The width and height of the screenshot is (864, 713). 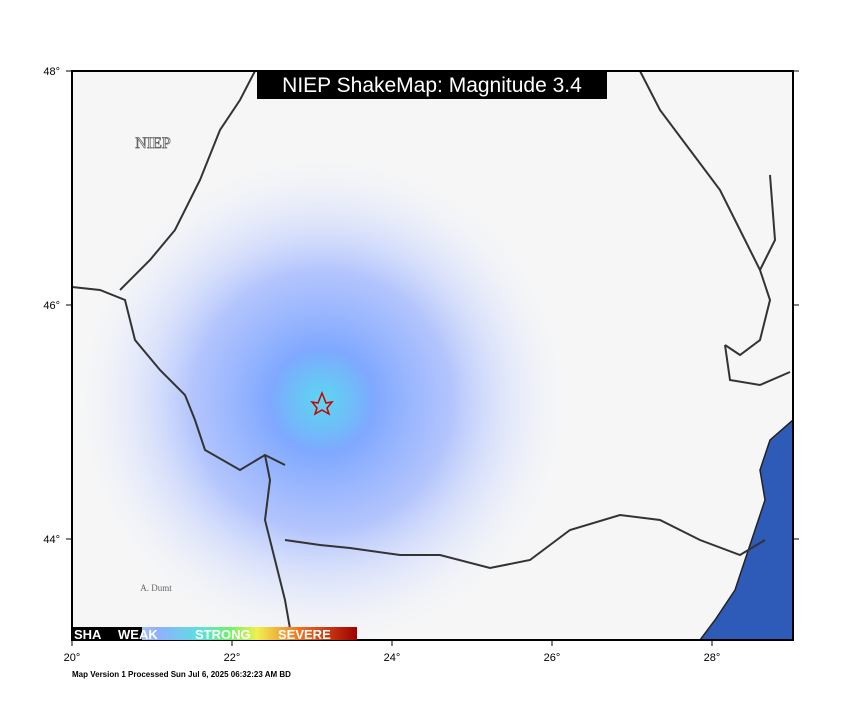 I want to click on x-tick-label: 24°, so click(x=392, y=658).